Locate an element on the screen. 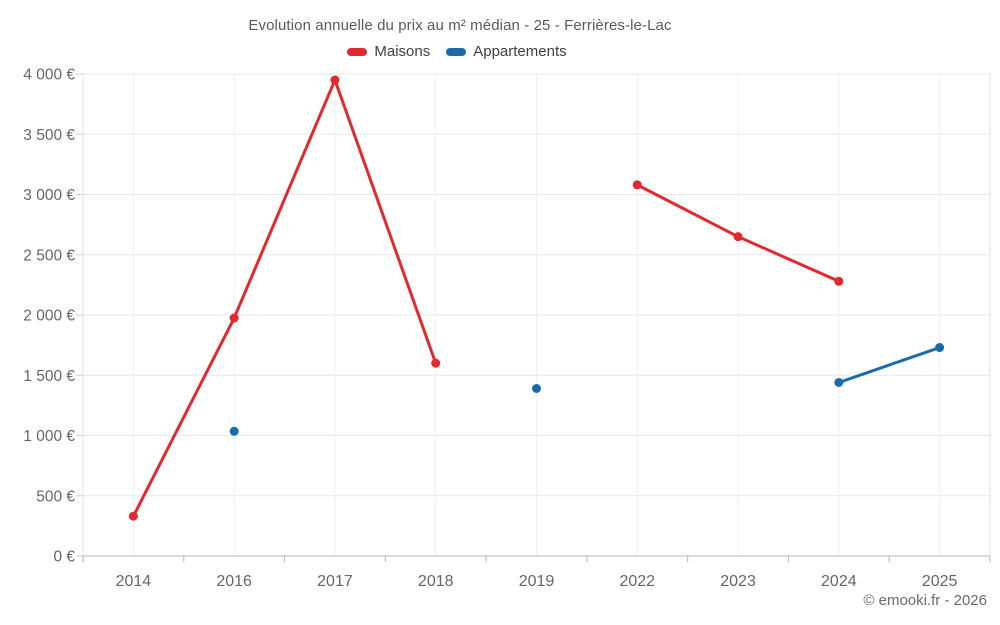  y-axis-tick-label: 4 000 € is located at coordinates (49, 75).